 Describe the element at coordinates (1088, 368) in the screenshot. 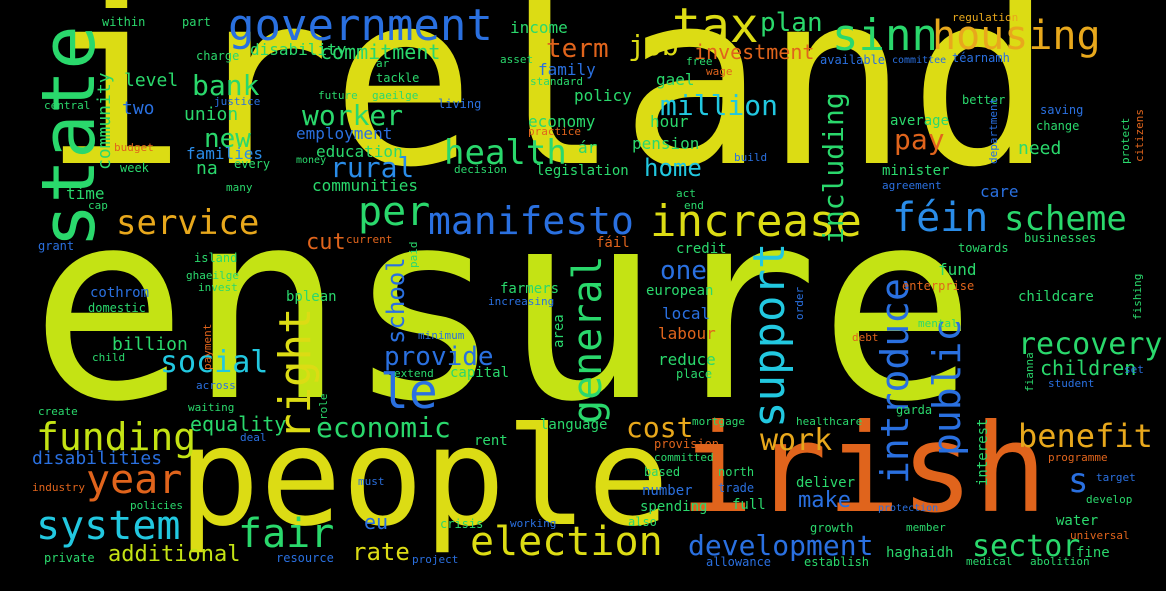

I see `word: children` at that location.